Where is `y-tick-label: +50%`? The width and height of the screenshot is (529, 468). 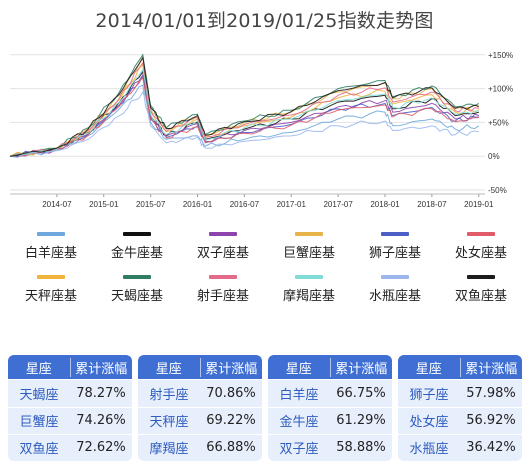 y-tick-label: +50% is located at coordinates (498, 122).